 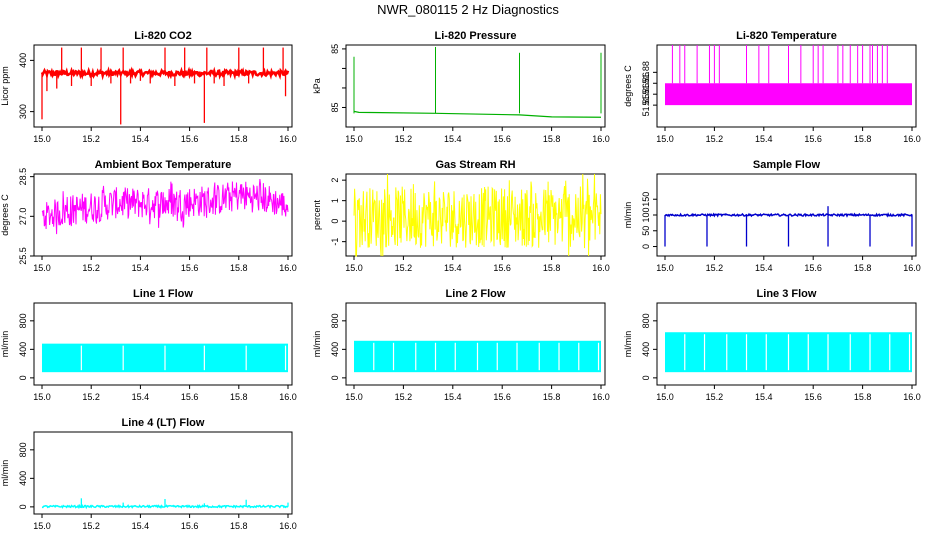 I want to click on y-axis-label: degrees C, so click(x=628, y=86).